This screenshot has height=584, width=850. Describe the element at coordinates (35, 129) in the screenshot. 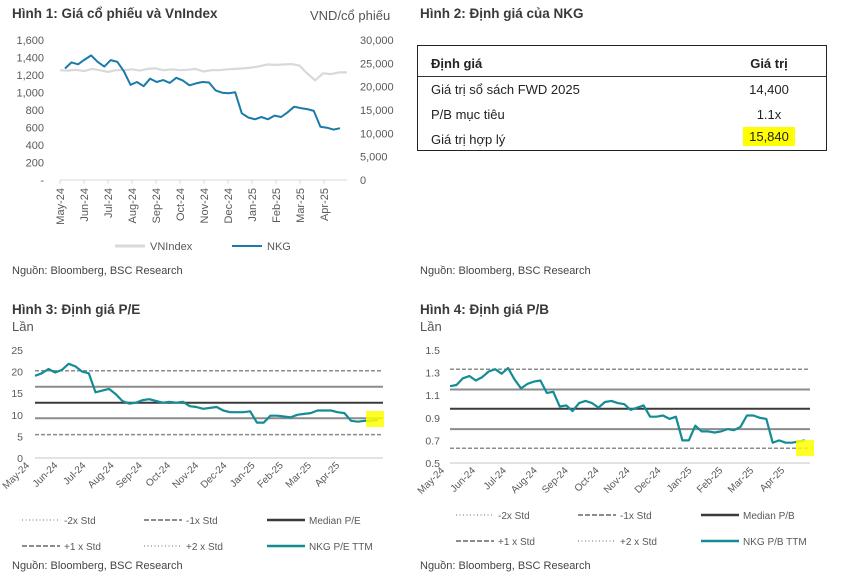

I see `y-left-tick-label: 600` at that location.